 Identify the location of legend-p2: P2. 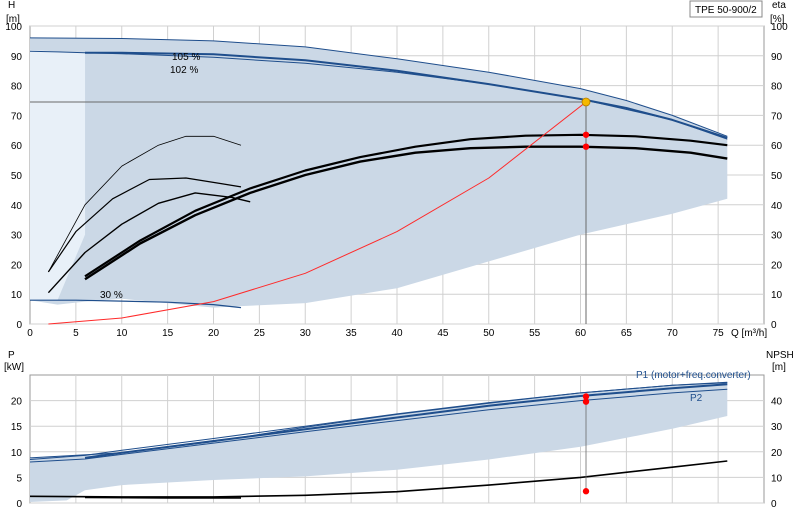
(696, 398).